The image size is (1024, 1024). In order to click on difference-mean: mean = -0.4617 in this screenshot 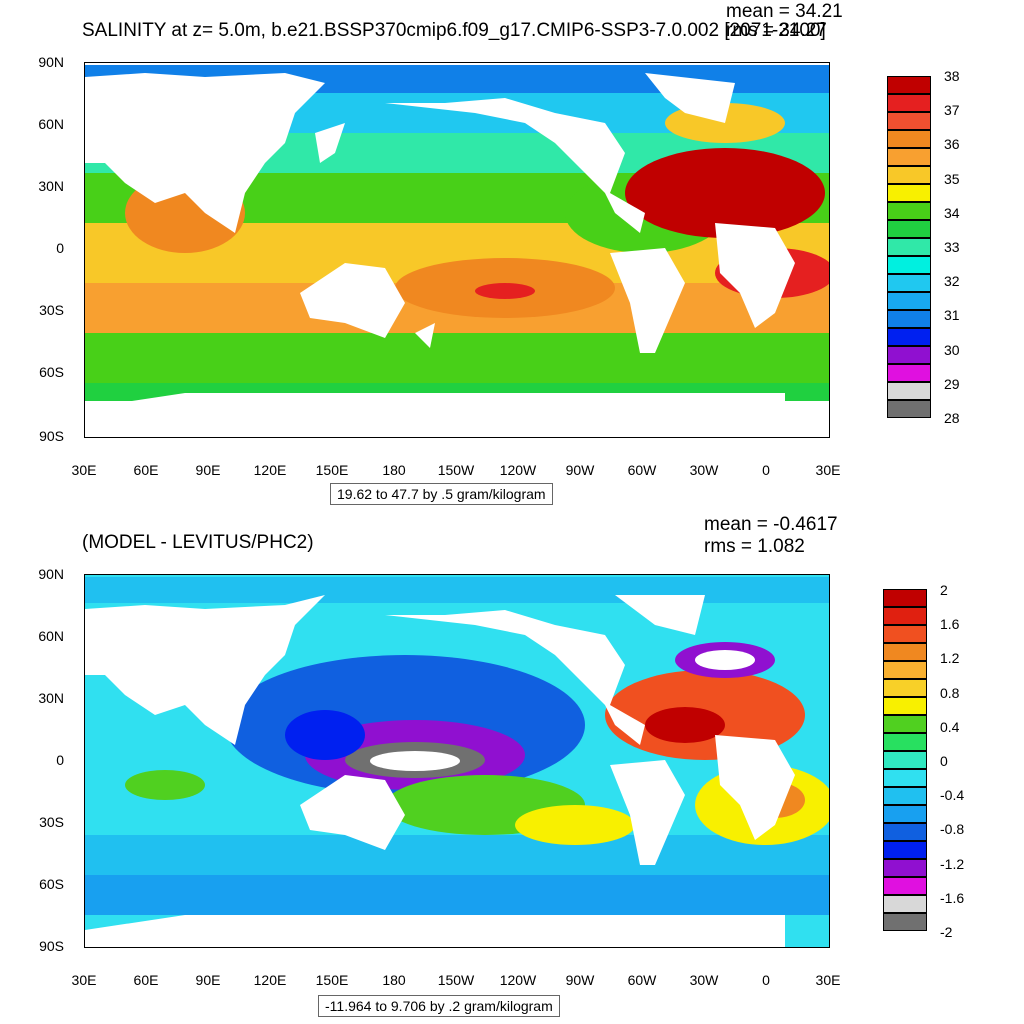, I will do `click(771, 524)`.